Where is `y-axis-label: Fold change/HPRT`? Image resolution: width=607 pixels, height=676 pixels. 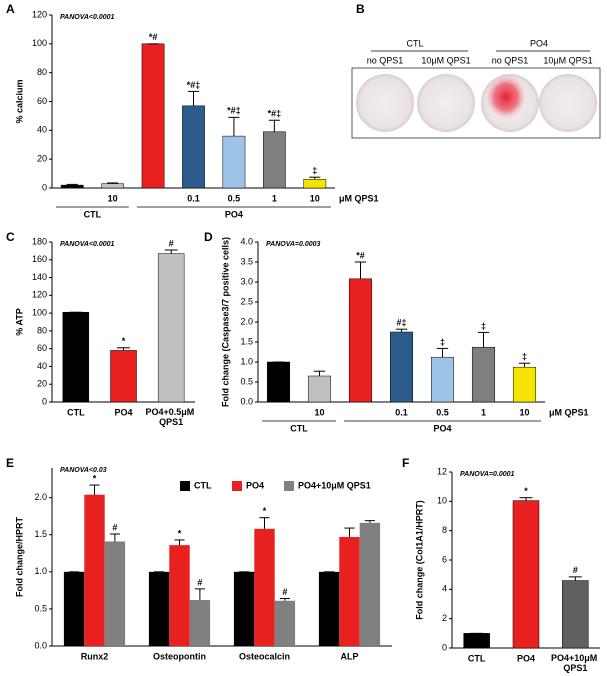
y-axis-label: Fold change/HPRT is located at coordinates (19, 557).